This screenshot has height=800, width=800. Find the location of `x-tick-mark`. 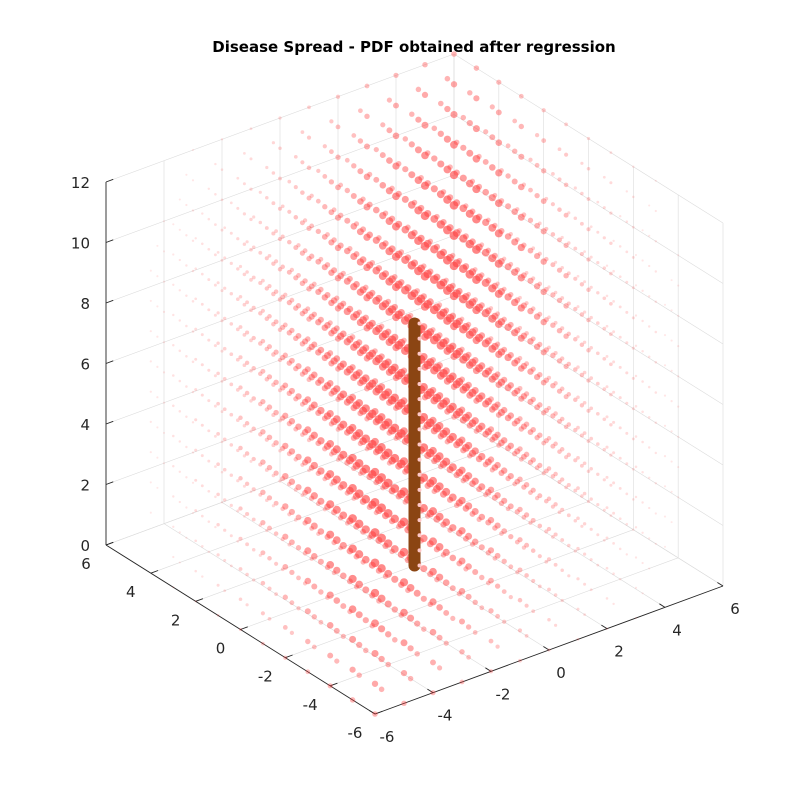

x-tick-mark is located at coordinates (430, 691).